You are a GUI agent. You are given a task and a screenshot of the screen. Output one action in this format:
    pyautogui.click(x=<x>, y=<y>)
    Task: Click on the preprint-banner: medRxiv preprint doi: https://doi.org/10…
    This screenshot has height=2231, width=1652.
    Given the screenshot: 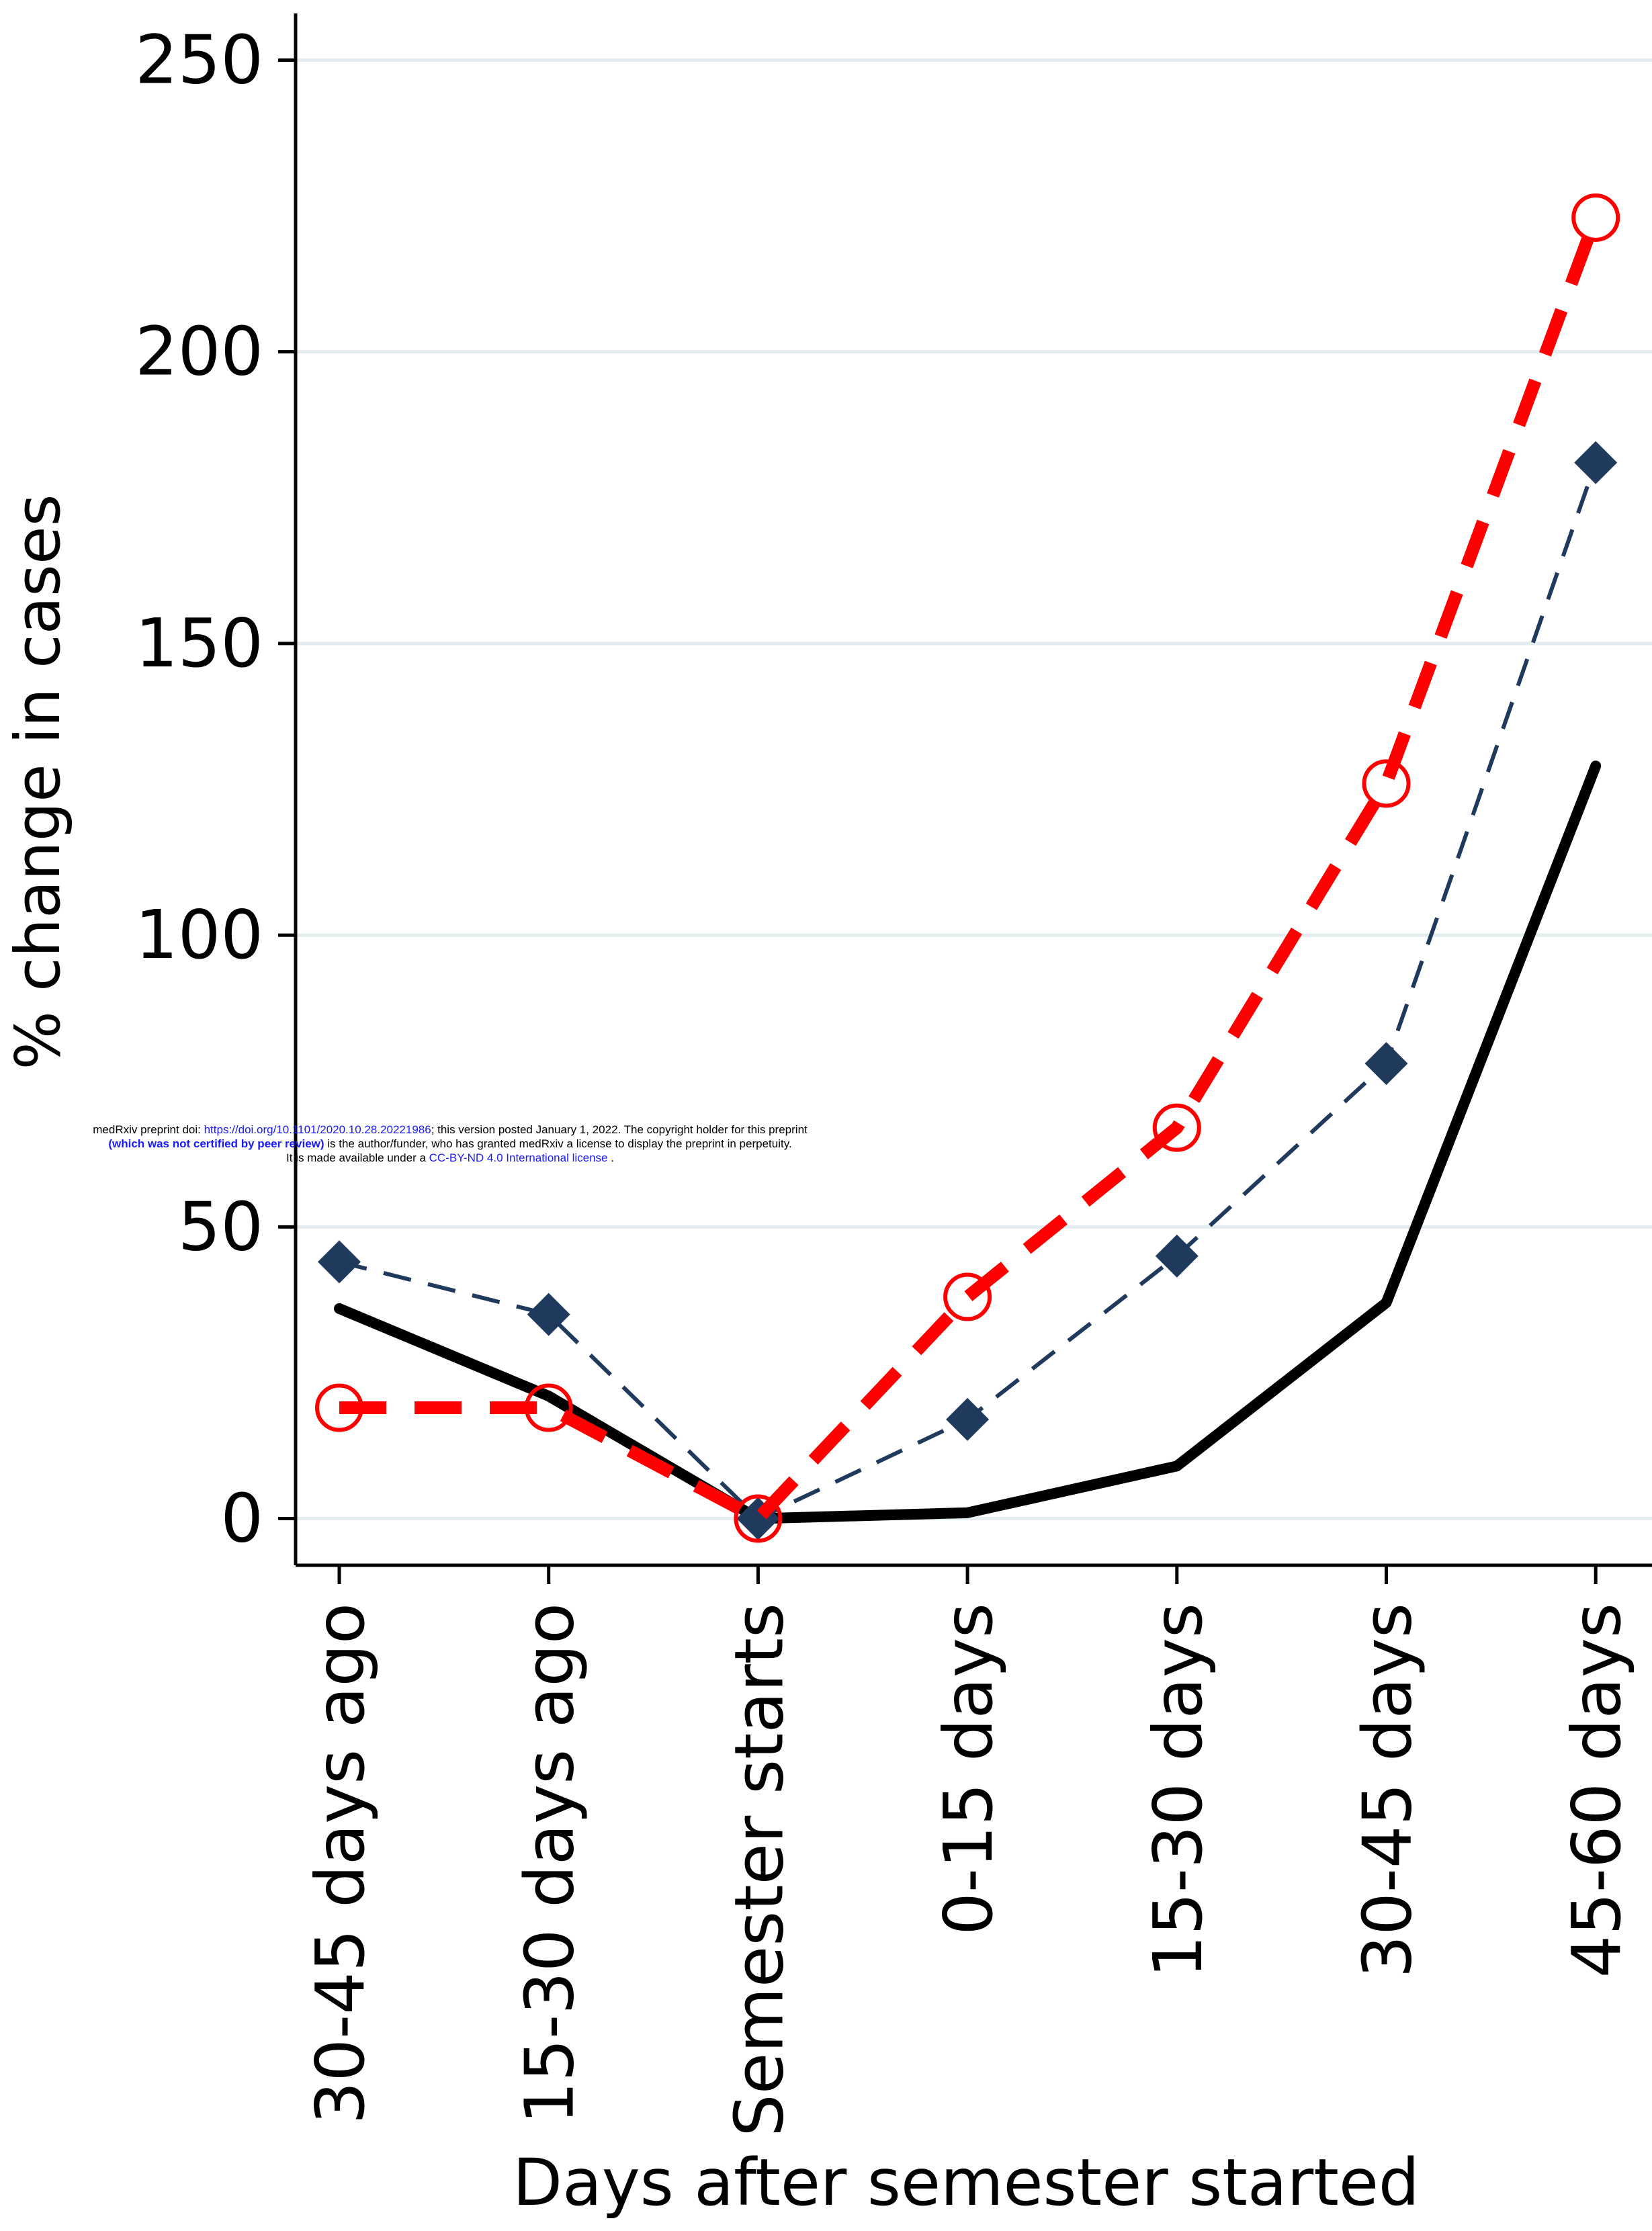 What is the action you would take?
    pyautogui.click(x=450, y=1144)
    